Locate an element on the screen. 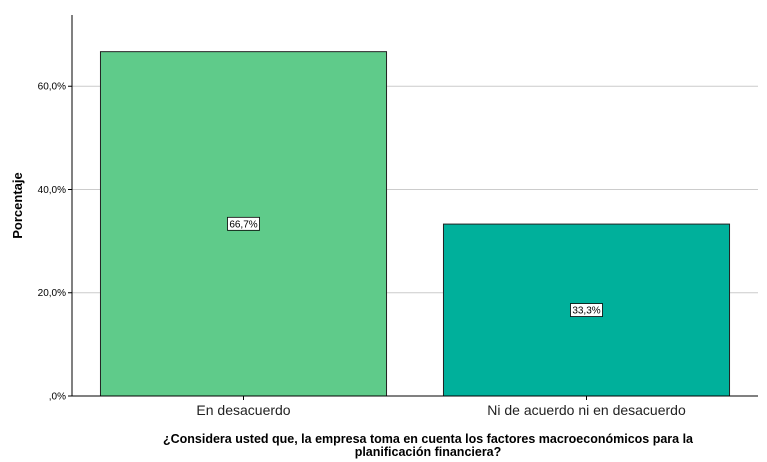  y-tick-label: ,0% is located at coordinates (57, 397).